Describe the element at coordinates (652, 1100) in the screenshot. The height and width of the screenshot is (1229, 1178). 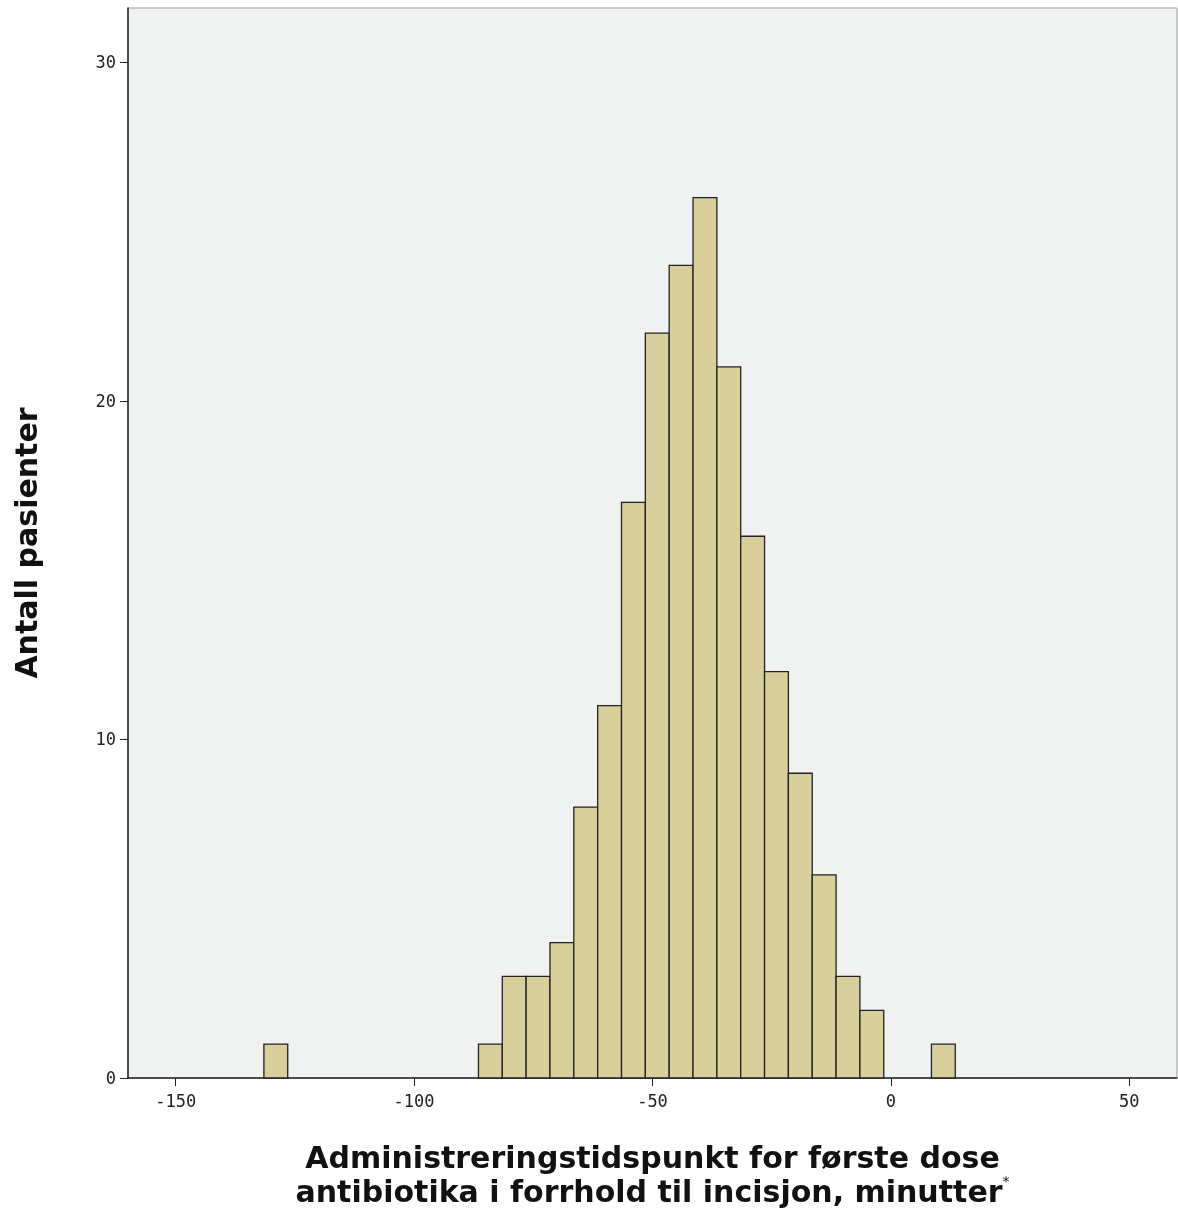
I see `x-tick-label: -50` at that location.